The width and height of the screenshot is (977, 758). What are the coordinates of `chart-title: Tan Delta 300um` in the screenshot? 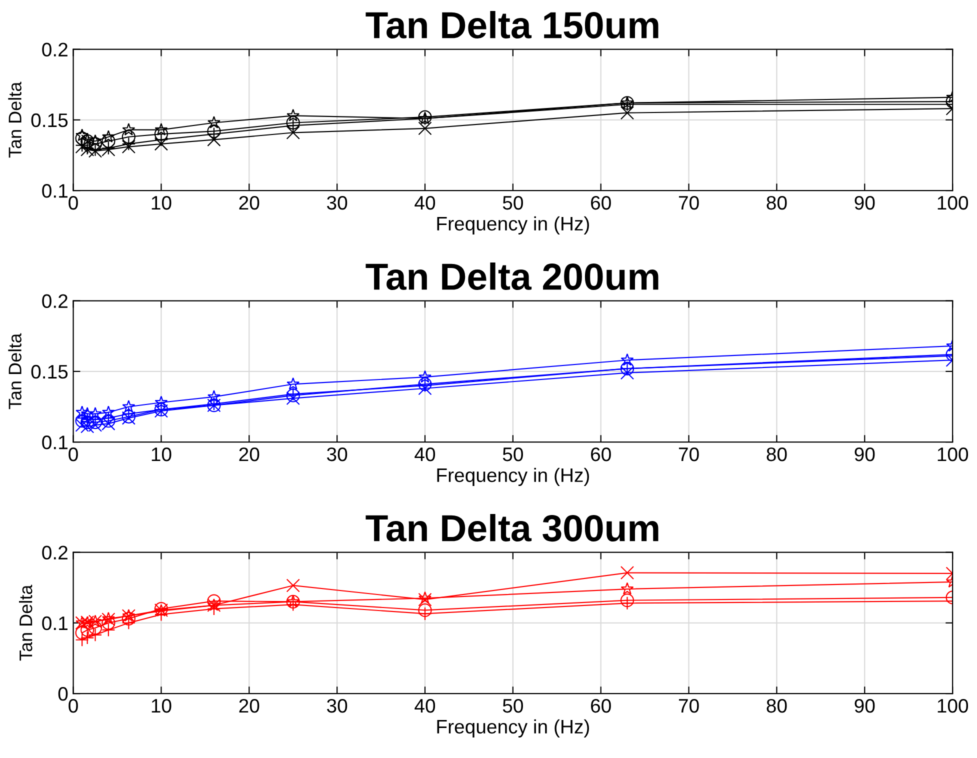 It's located at (512, 528).